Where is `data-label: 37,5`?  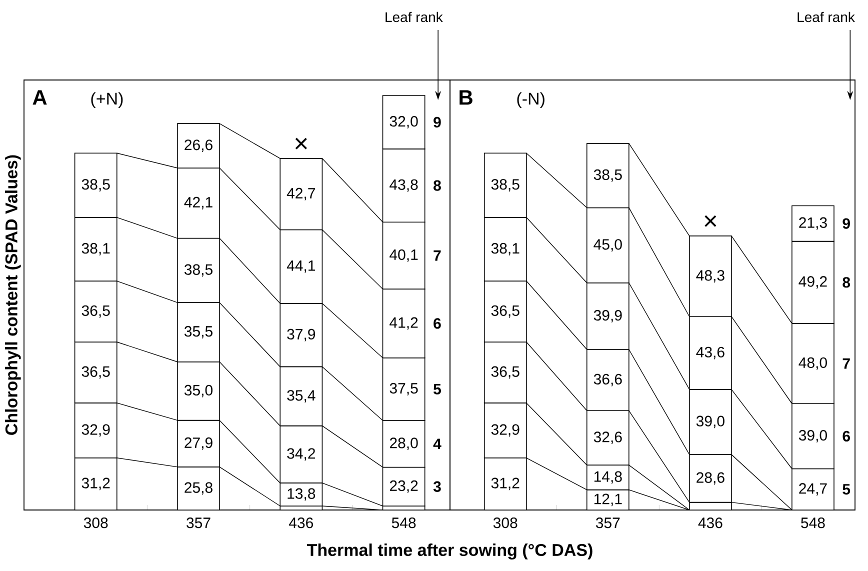
data-label: 37,5 is located at coordinates (404, 389).